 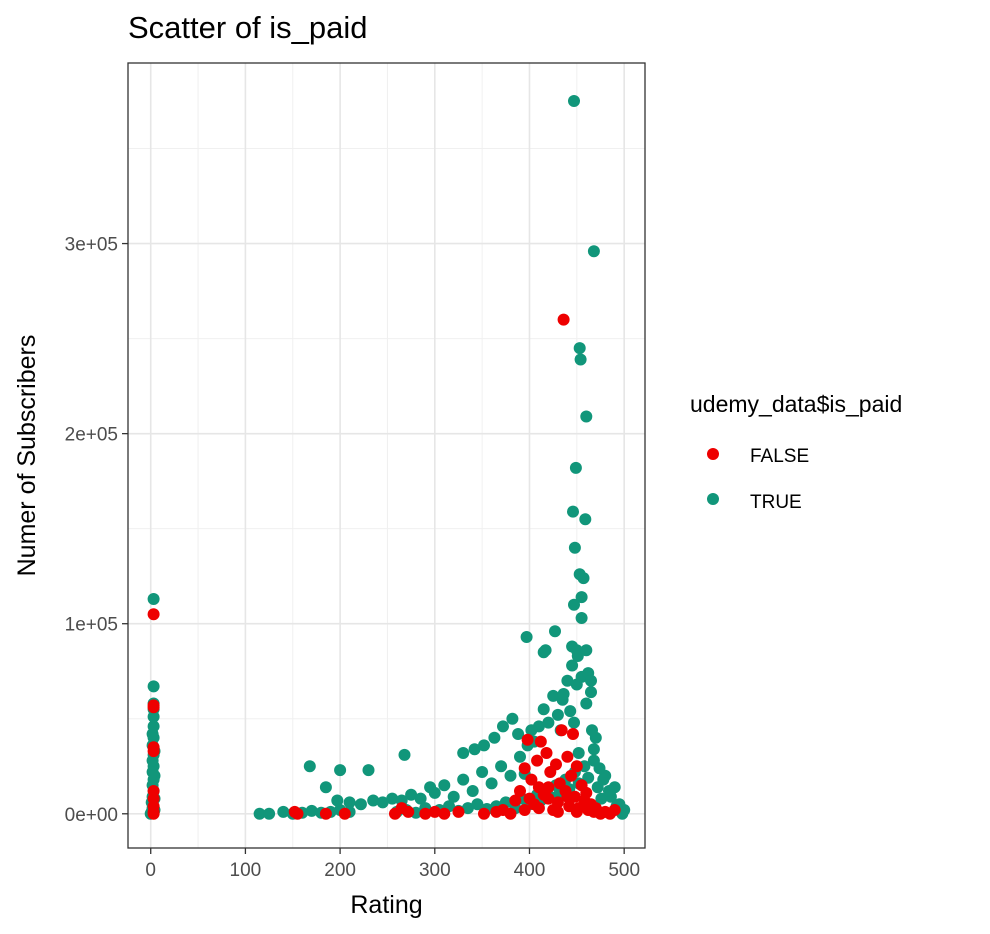 What do you see at coordinates (248, 27) in the screenshot?
I see `chart-title: Scatter of is_paid` at bounding box center [248, 27].